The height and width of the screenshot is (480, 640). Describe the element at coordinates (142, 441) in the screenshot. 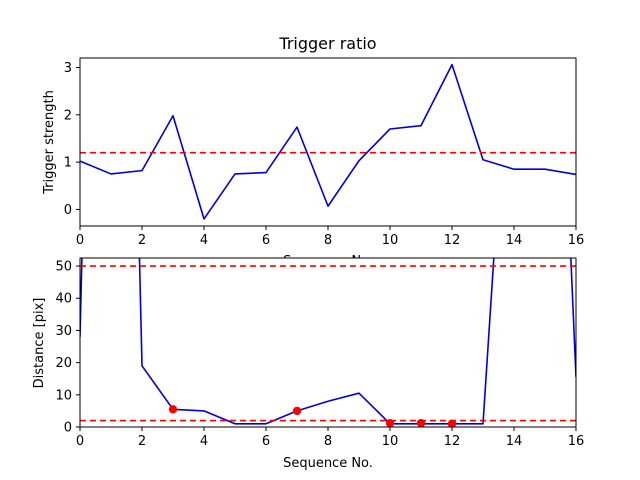

I see `bottom-x-tick-label: 2` at that location.